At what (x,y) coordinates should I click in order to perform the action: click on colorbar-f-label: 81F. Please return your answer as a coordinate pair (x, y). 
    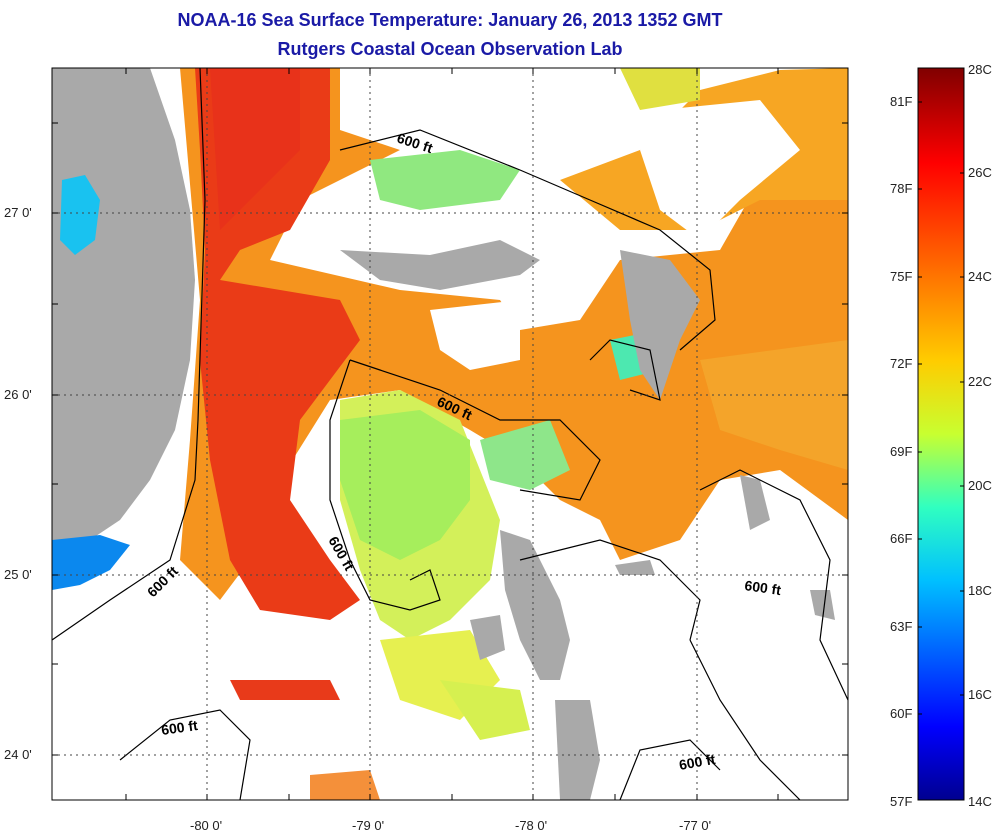
    Looking at the image, I should click on (901, 101).